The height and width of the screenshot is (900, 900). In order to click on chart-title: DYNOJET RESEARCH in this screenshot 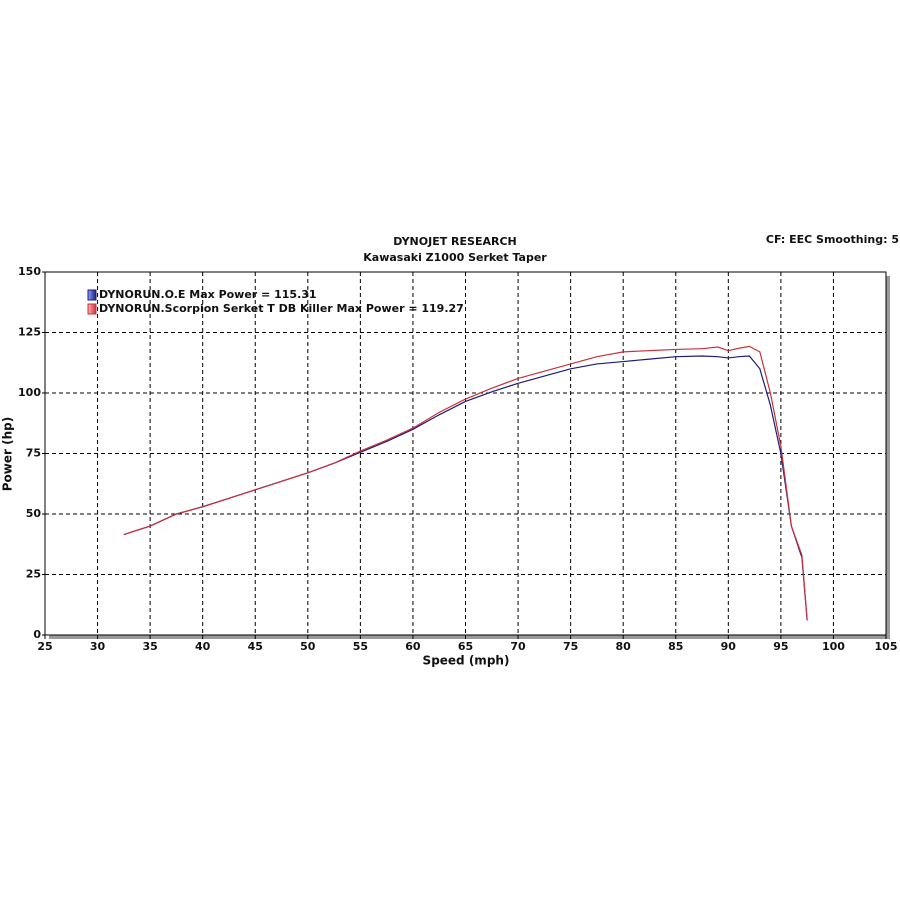, I will do `click(454, 241)`.